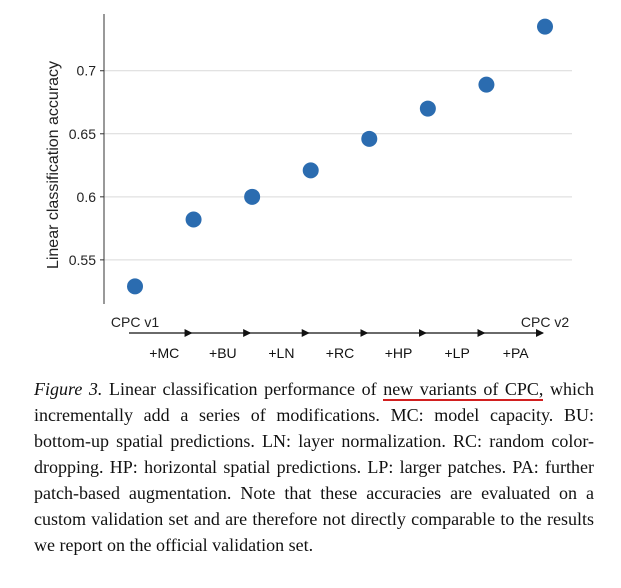 This screenshot has width=621, height=588. What do you see at coordinates (281, 353) in the screenshot?
I see `step-label: +LN` at bounding box center [281, 353].